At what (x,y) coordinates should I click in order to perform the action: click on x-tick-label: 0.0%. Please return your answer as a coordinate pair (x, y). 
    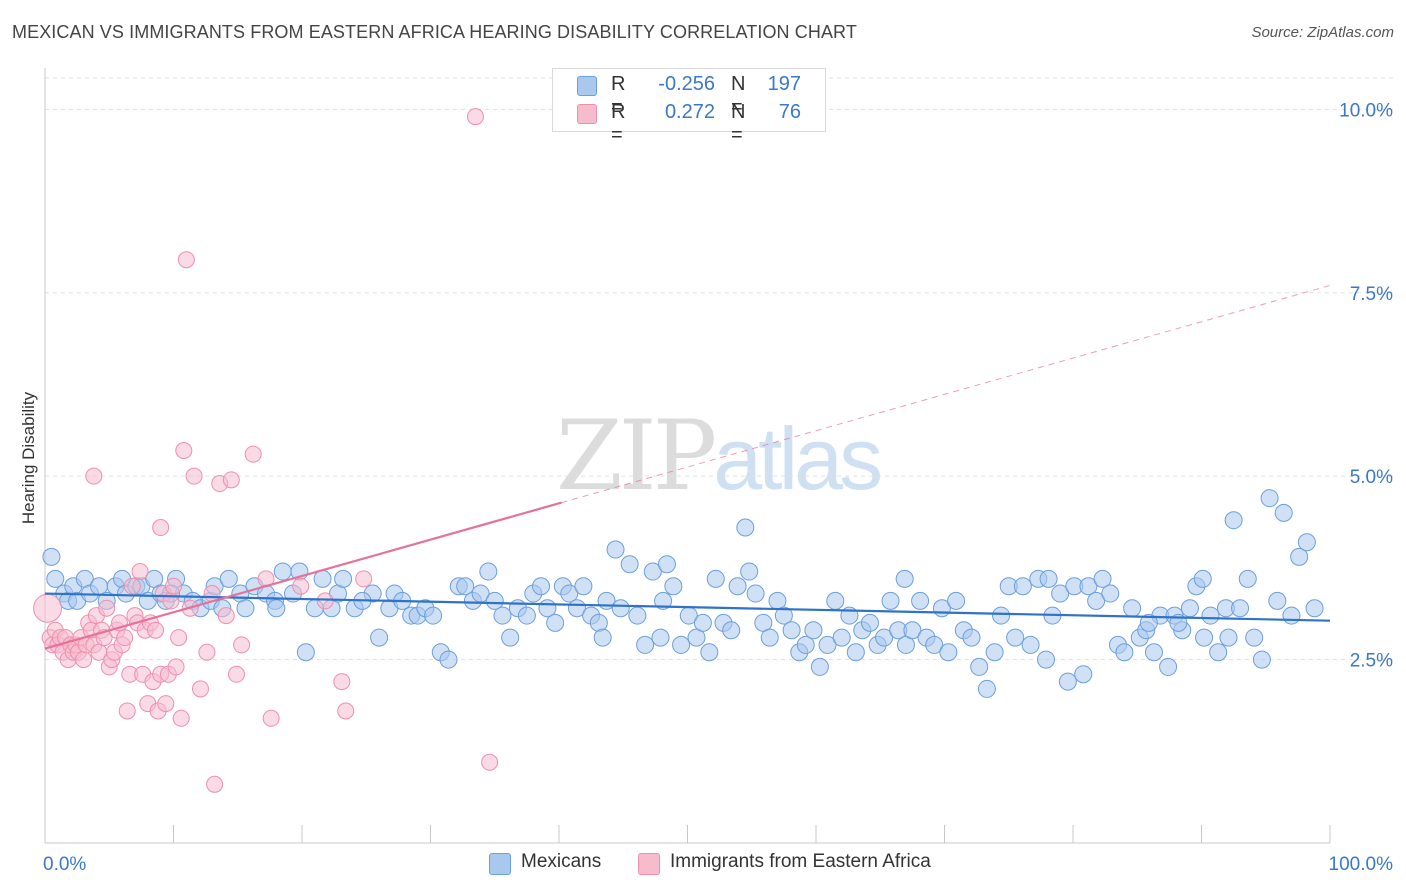
    Looking at the image, I should click on (64, 864).